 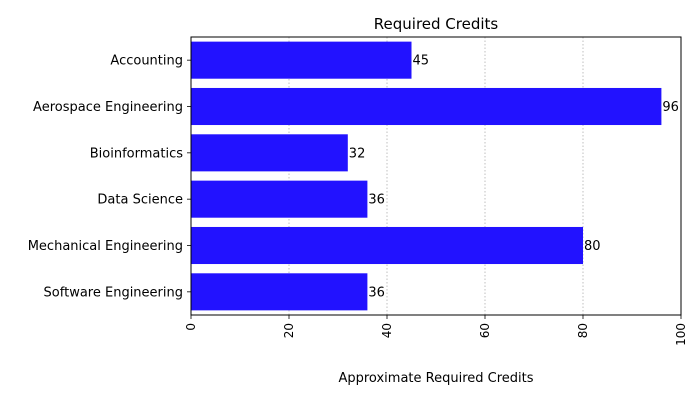 I want to click on y-tick-label: Data Science, so click(x=140, y=200).